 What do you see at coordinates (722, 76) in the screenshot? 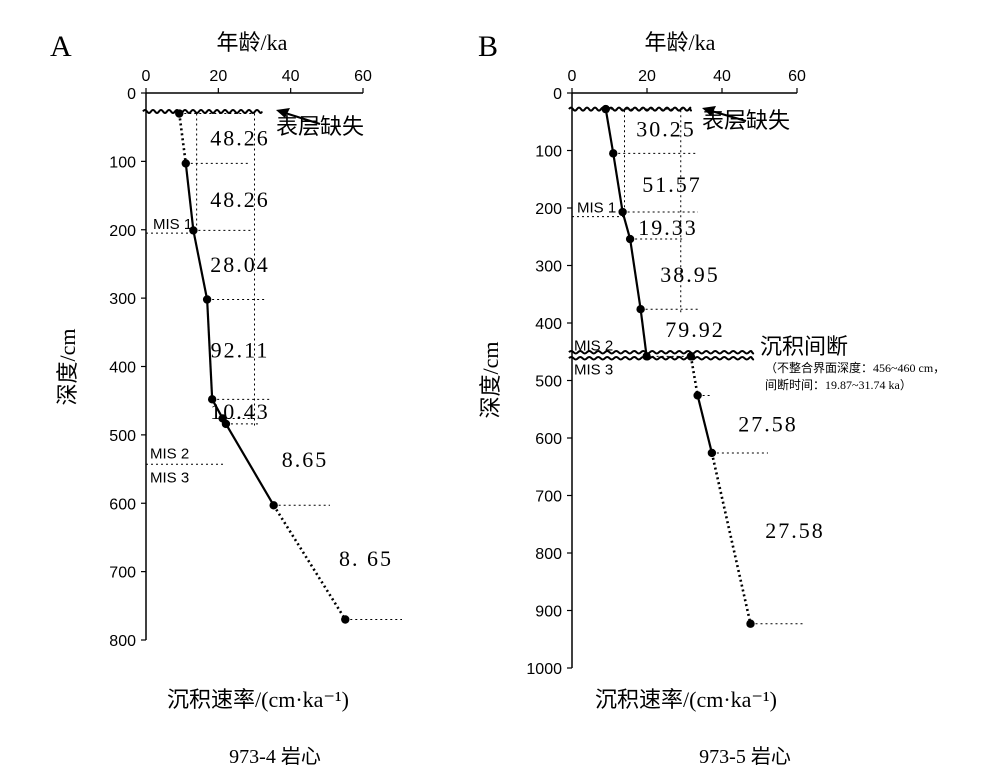
I see `panel-b-age-tick-label: 40` at bounding box center [722, 76].